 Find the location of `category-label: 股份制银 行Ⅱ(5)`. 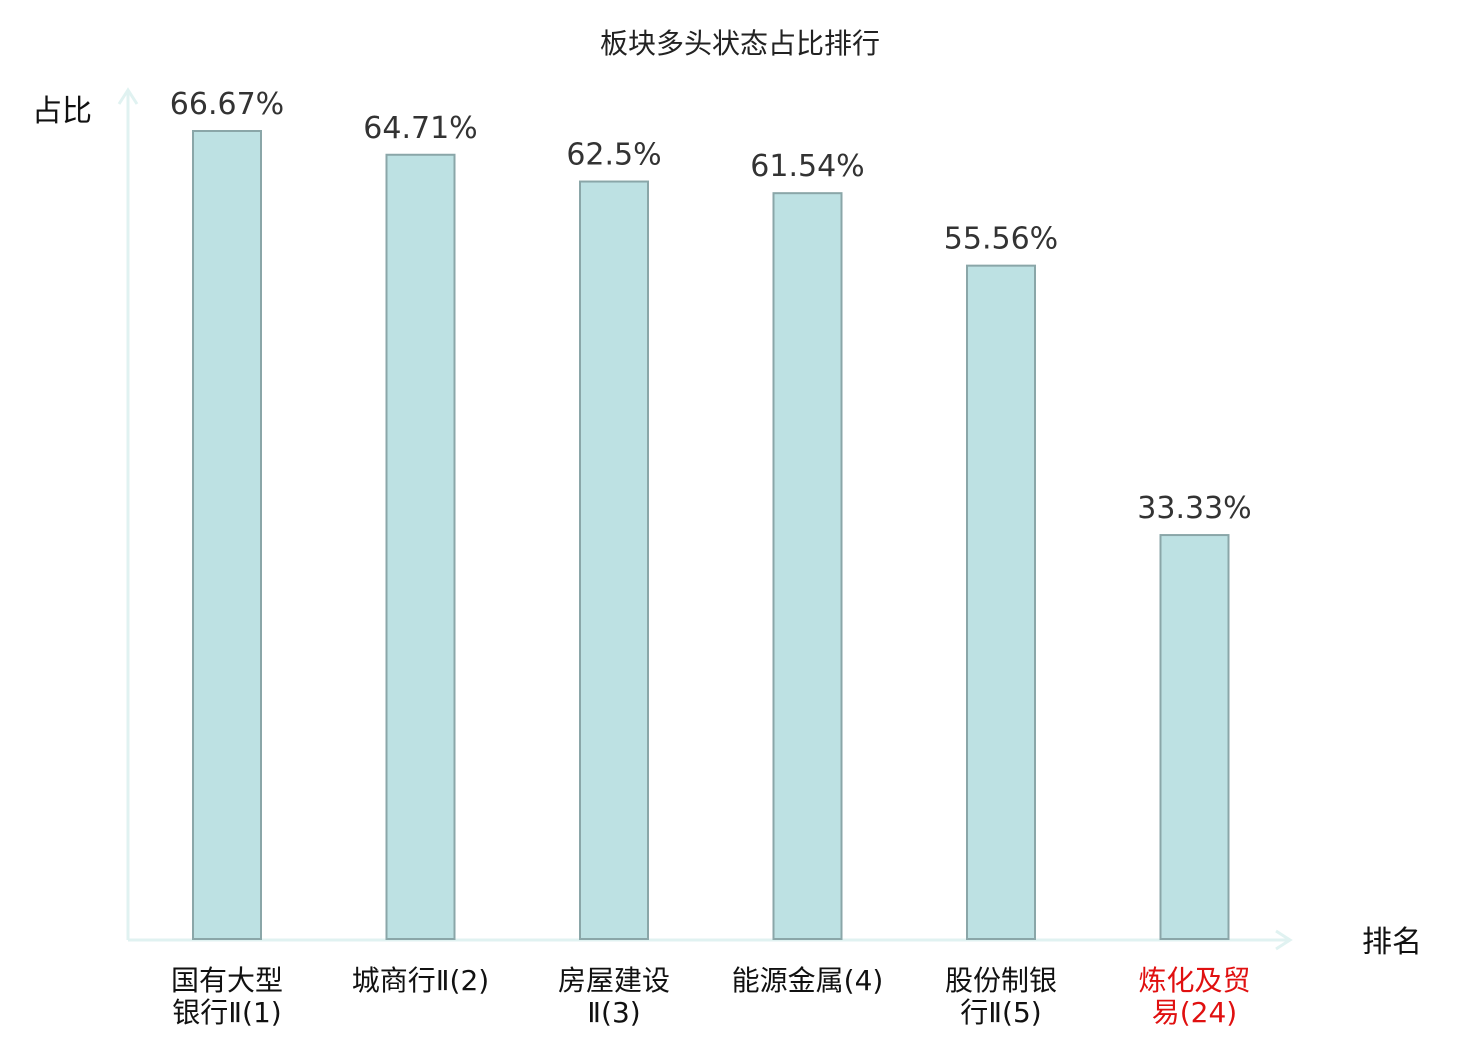

category-label: 股份制银 行Ⅱ(5) is located at coordinates (1001, 997).